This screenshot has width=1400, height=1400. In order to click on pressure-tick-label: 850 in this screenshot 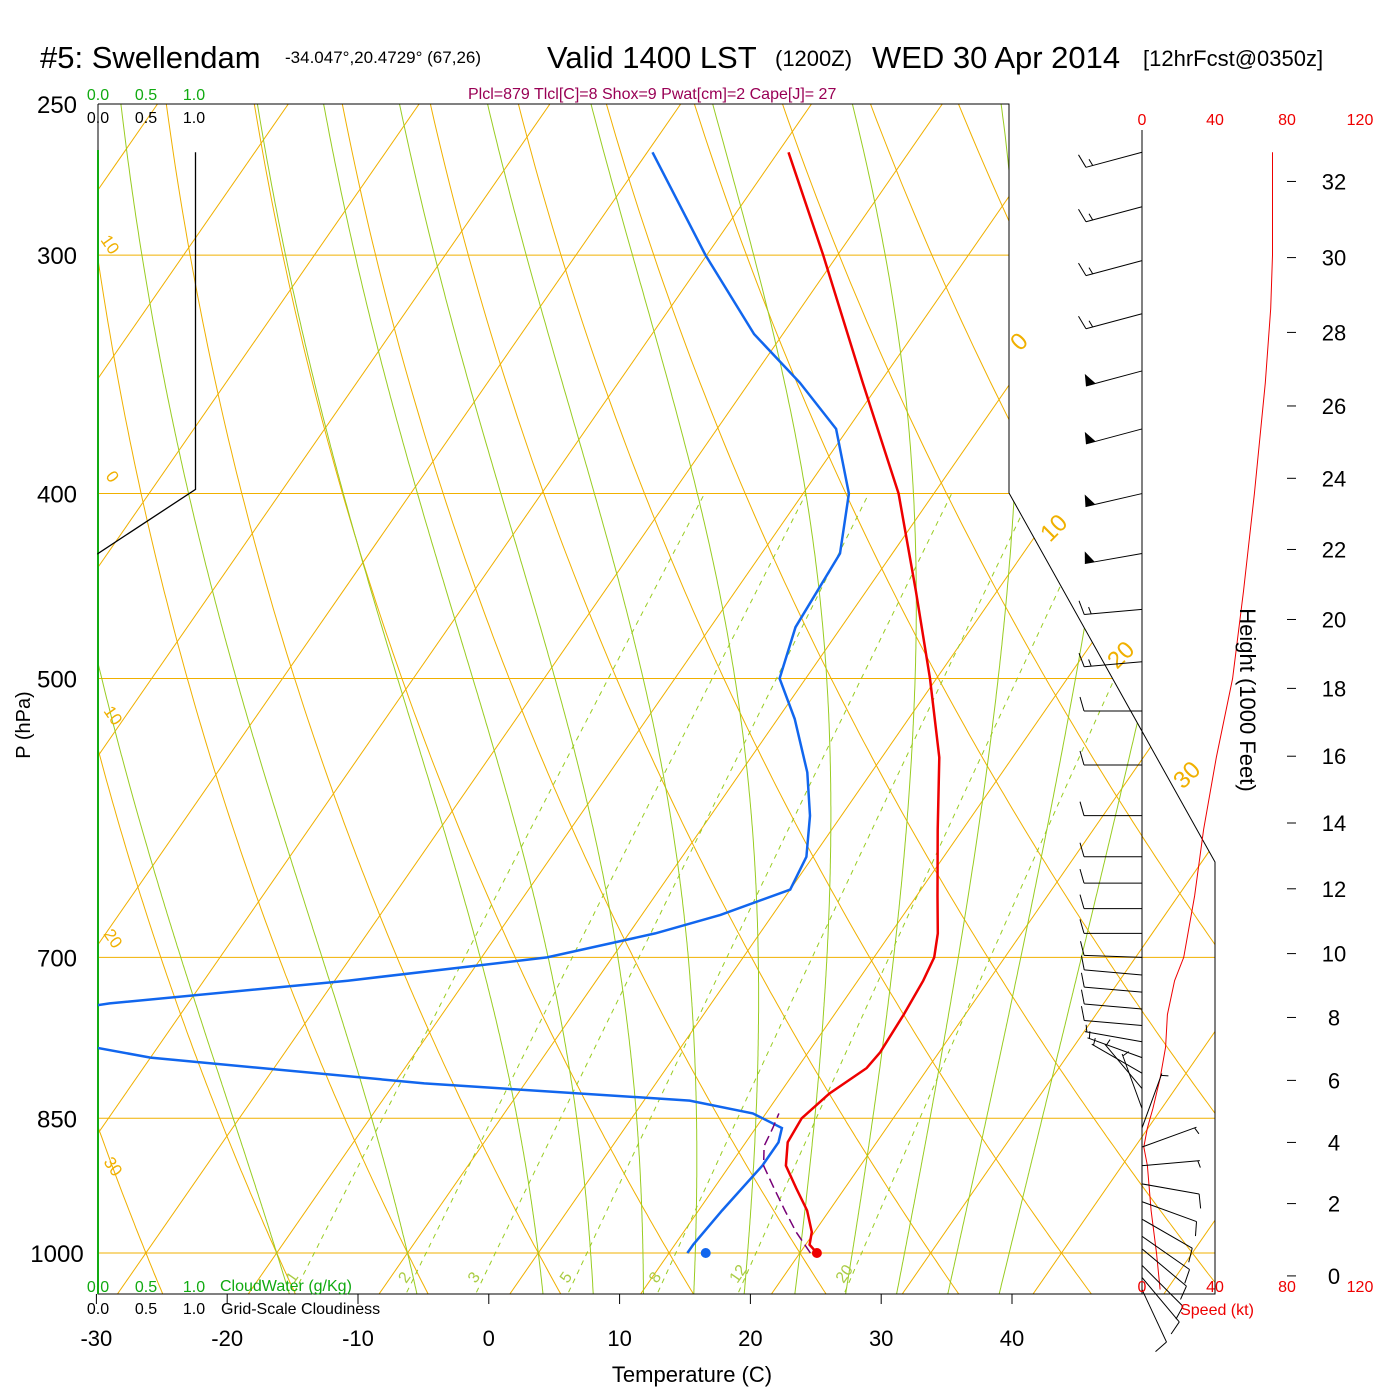, I will do `click(57, 1119)`.